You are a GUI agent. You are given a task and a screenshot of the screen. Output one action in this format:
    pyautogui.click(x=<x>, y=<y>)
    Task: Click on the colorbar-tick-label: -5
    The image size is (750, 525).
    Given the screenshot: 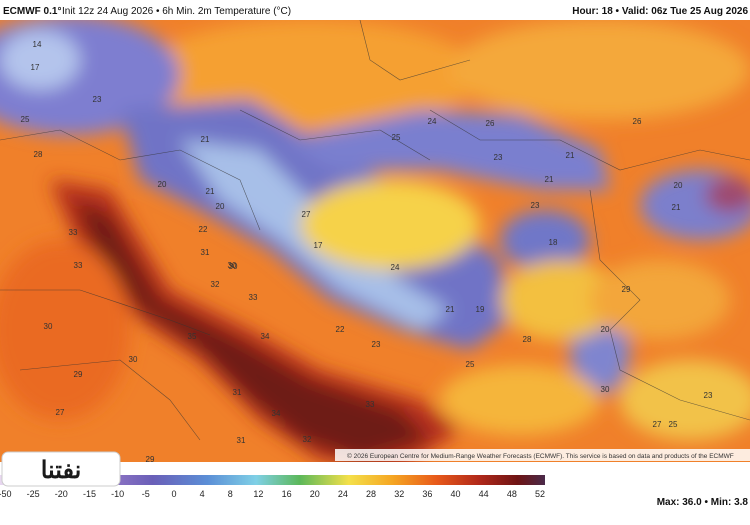 What is the action you would take?
    pyautogui.click(x=146, y=494)
    